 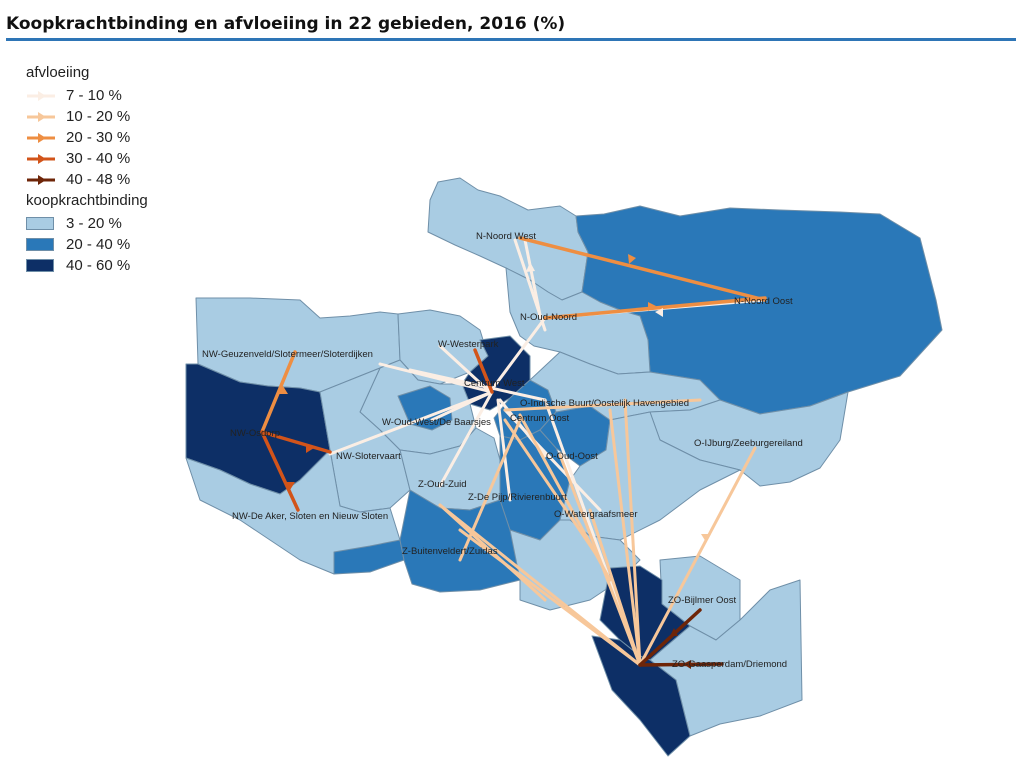 I want to click on label-centrum-oost: Centrum Oost, so click(x=539, y=418).